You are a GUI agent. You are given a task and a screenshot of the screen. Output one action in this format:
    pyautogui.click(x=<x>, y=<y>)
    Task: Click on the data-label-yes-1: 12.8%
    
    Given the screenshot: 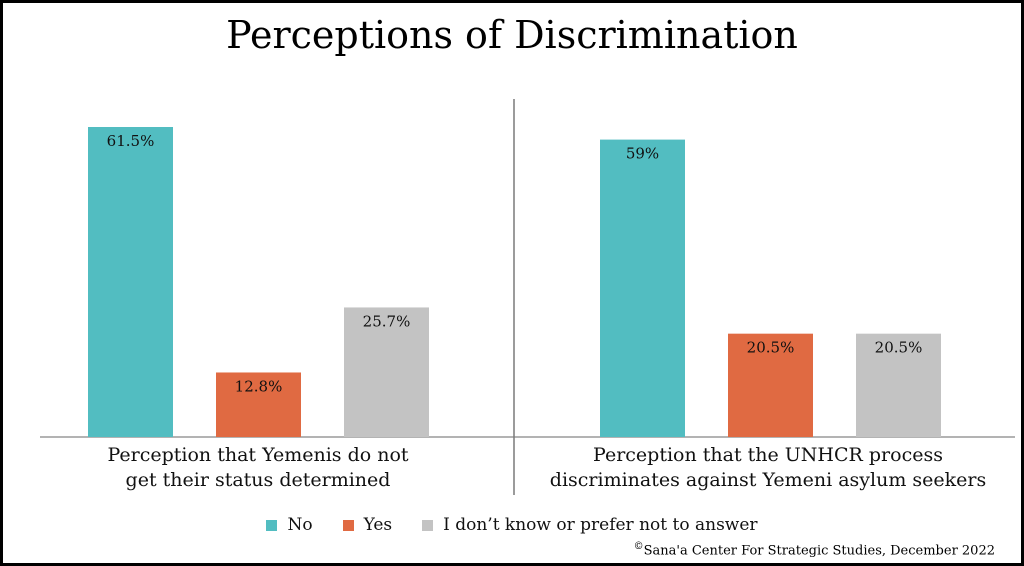 What is the action you would take?
    pyautogui.click(x=259, y=386)
    